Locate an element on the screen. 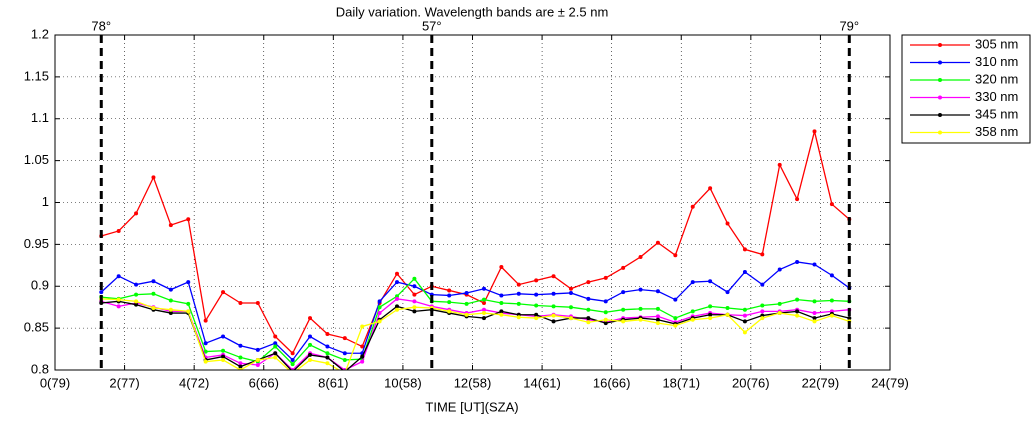 Image resolution: width=1035 pixels, height=421 pixels. legend-box is located at coordinates (966, 89).